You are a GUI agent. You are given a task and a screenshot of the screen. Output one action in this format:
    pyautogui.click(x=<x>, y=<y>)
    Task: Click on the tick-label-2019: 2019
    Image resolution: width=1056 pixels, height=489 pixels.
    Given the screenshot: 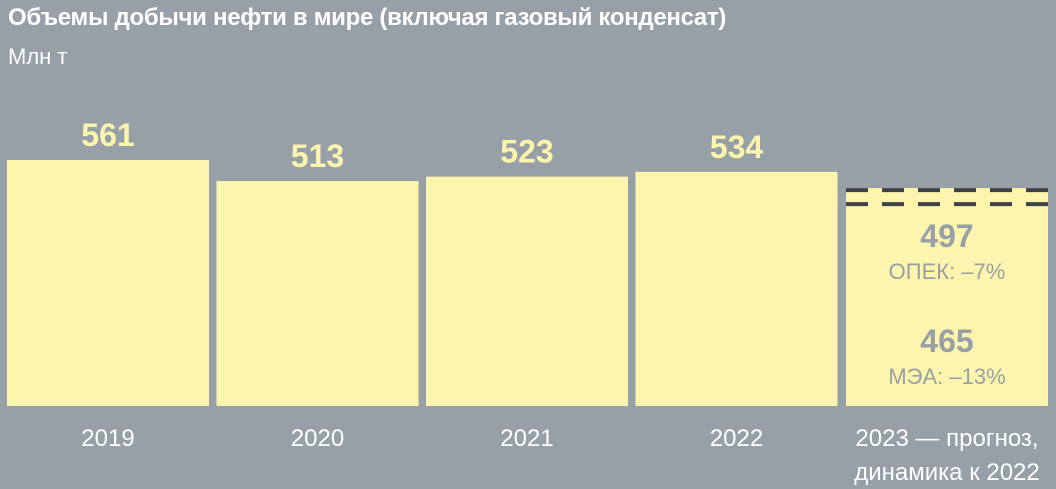 What is the action you would take?
    pyautogui.click(x=107, y=438)
    